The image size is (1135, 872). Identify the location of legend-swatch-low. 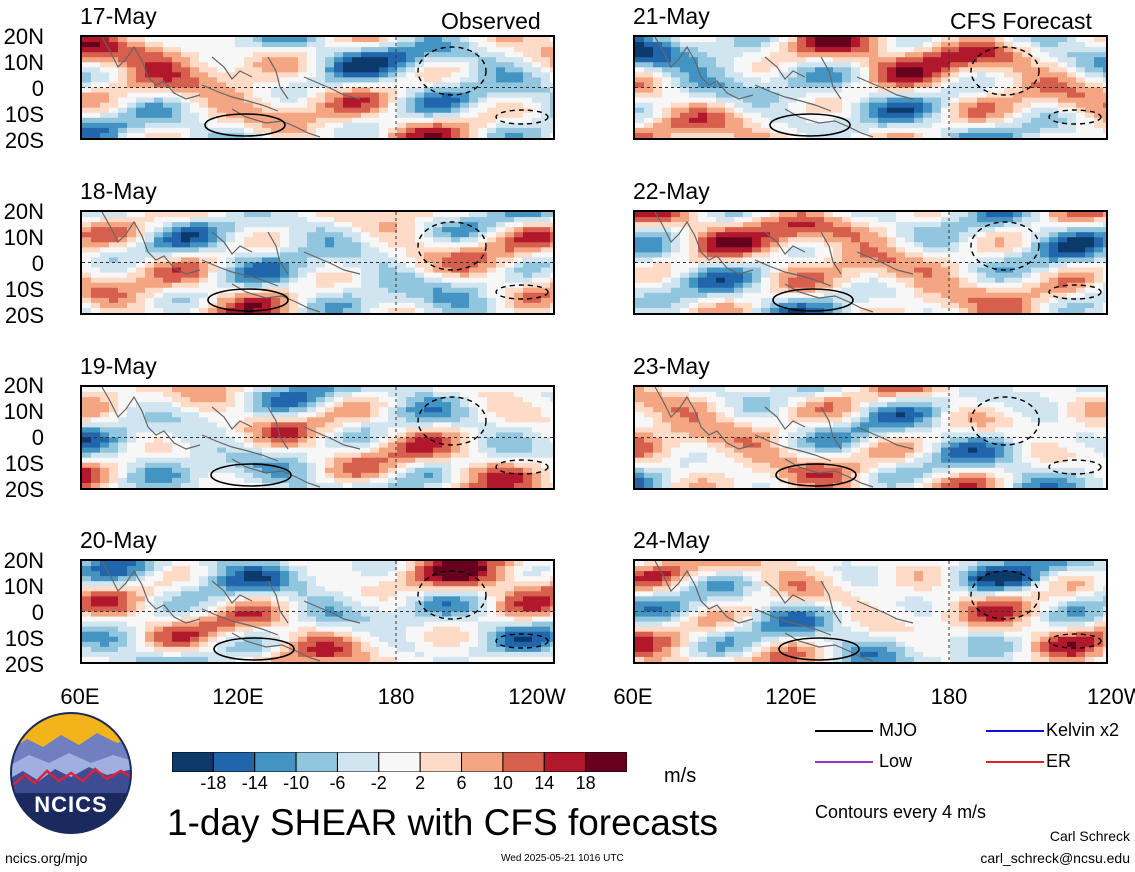
(844, 762).